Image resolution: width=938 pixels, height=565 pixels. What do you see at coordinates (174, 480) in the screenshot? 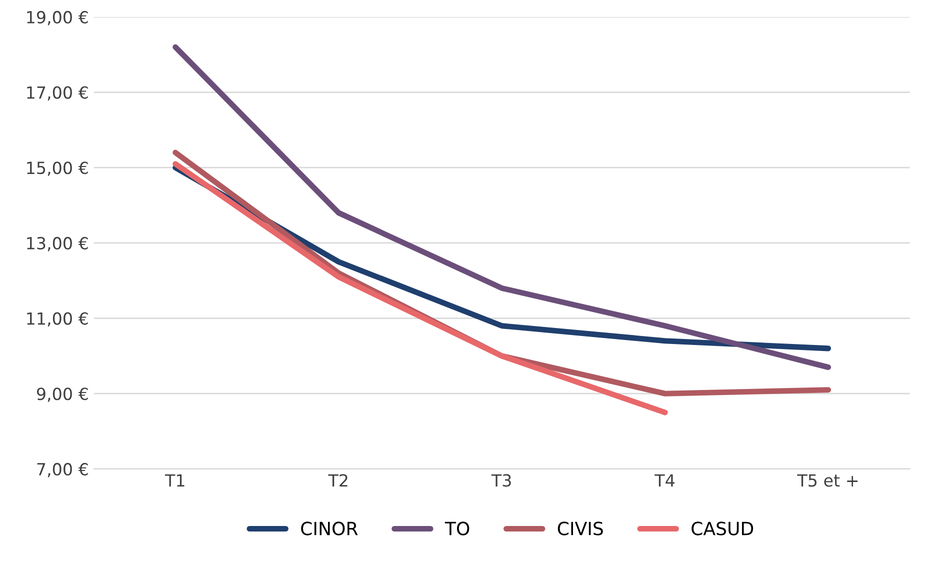
I see `x-tick-label: T1` at bounding box center [174, 480].